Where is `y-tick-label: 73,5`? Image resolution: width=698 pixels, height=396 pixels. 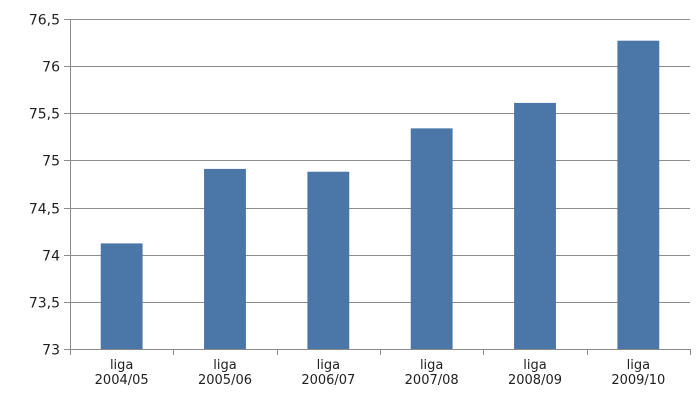 y-tick-label: 73,5 is located at coordinates (44, 304).